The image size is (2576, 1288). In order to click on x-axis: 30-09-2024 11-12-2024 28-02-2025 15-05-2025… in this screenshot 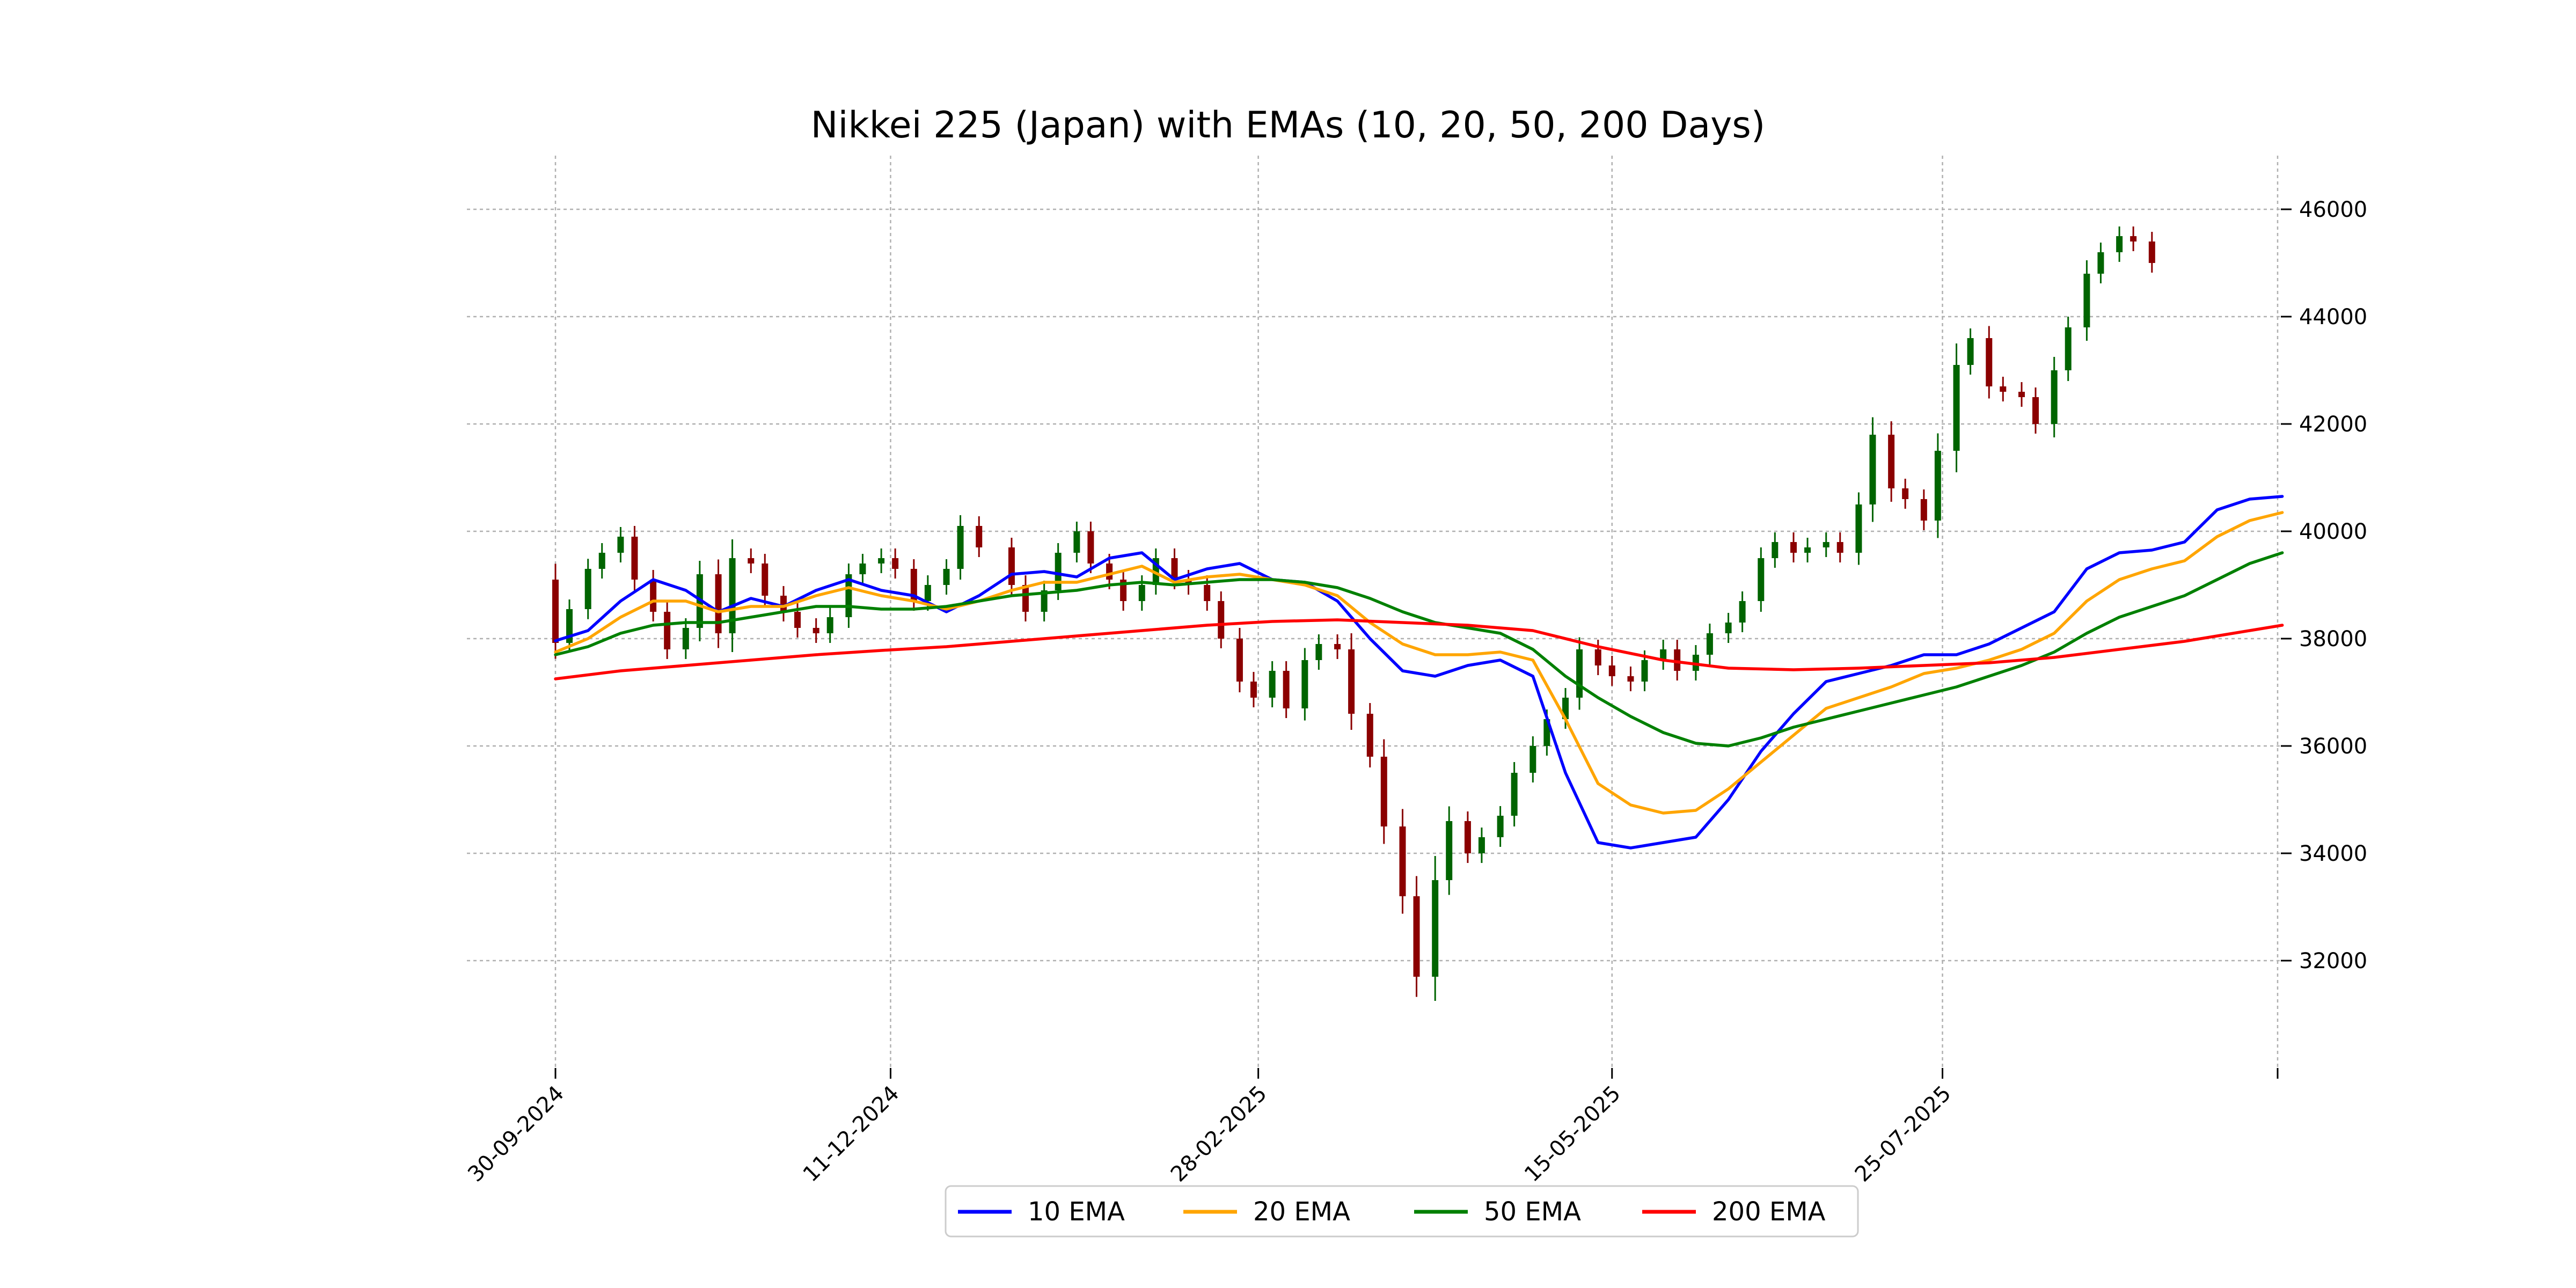, I will do `click(1371, 1127)`.